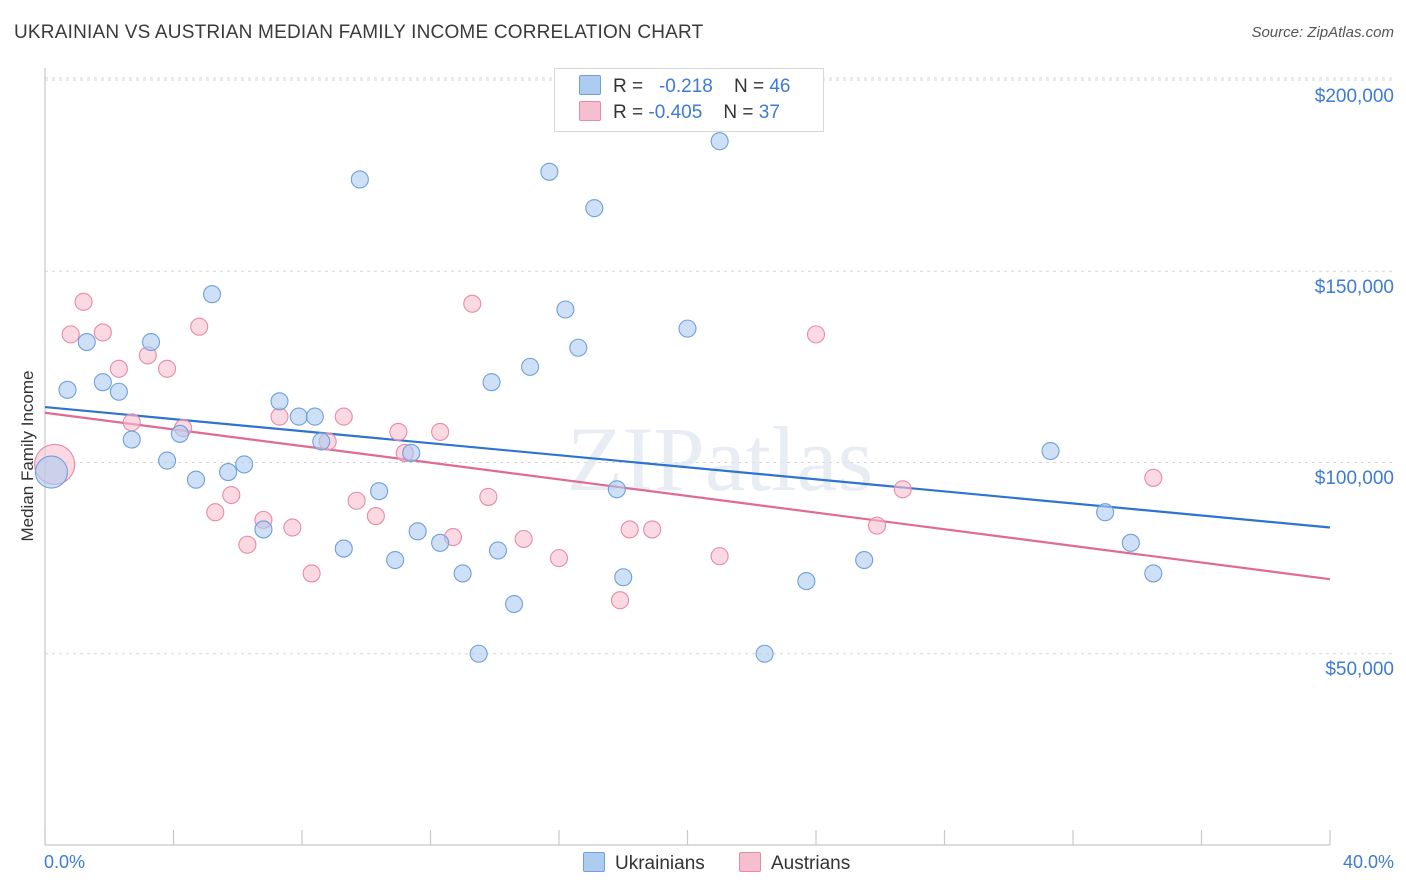 This screenshot has width=1406, height=892. I want to click on correlation-legend: R = -0.218 N = 46 R = -0.405 N = 37, so click(689, 100).